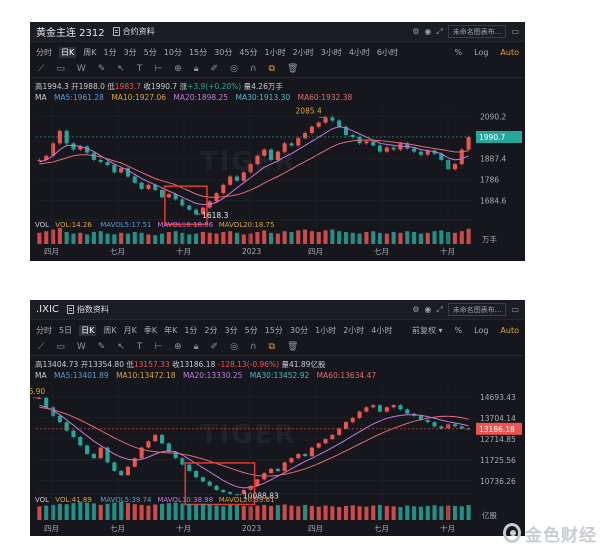 The width and height of the screenshot is (600, 551). Describe the element at coordinates (87, 309) in the screenshot. I see `index-info-button: 指数资料` at that location.